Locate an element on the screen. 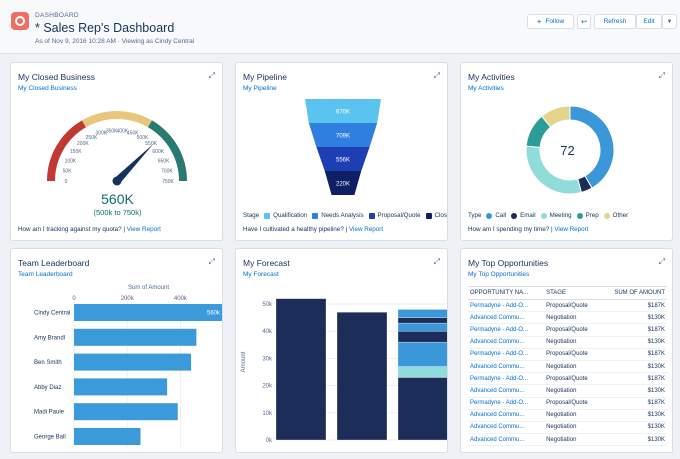 This screenshot has height=459, width=680. plus-icon: + is located at coordinates (539, 21).